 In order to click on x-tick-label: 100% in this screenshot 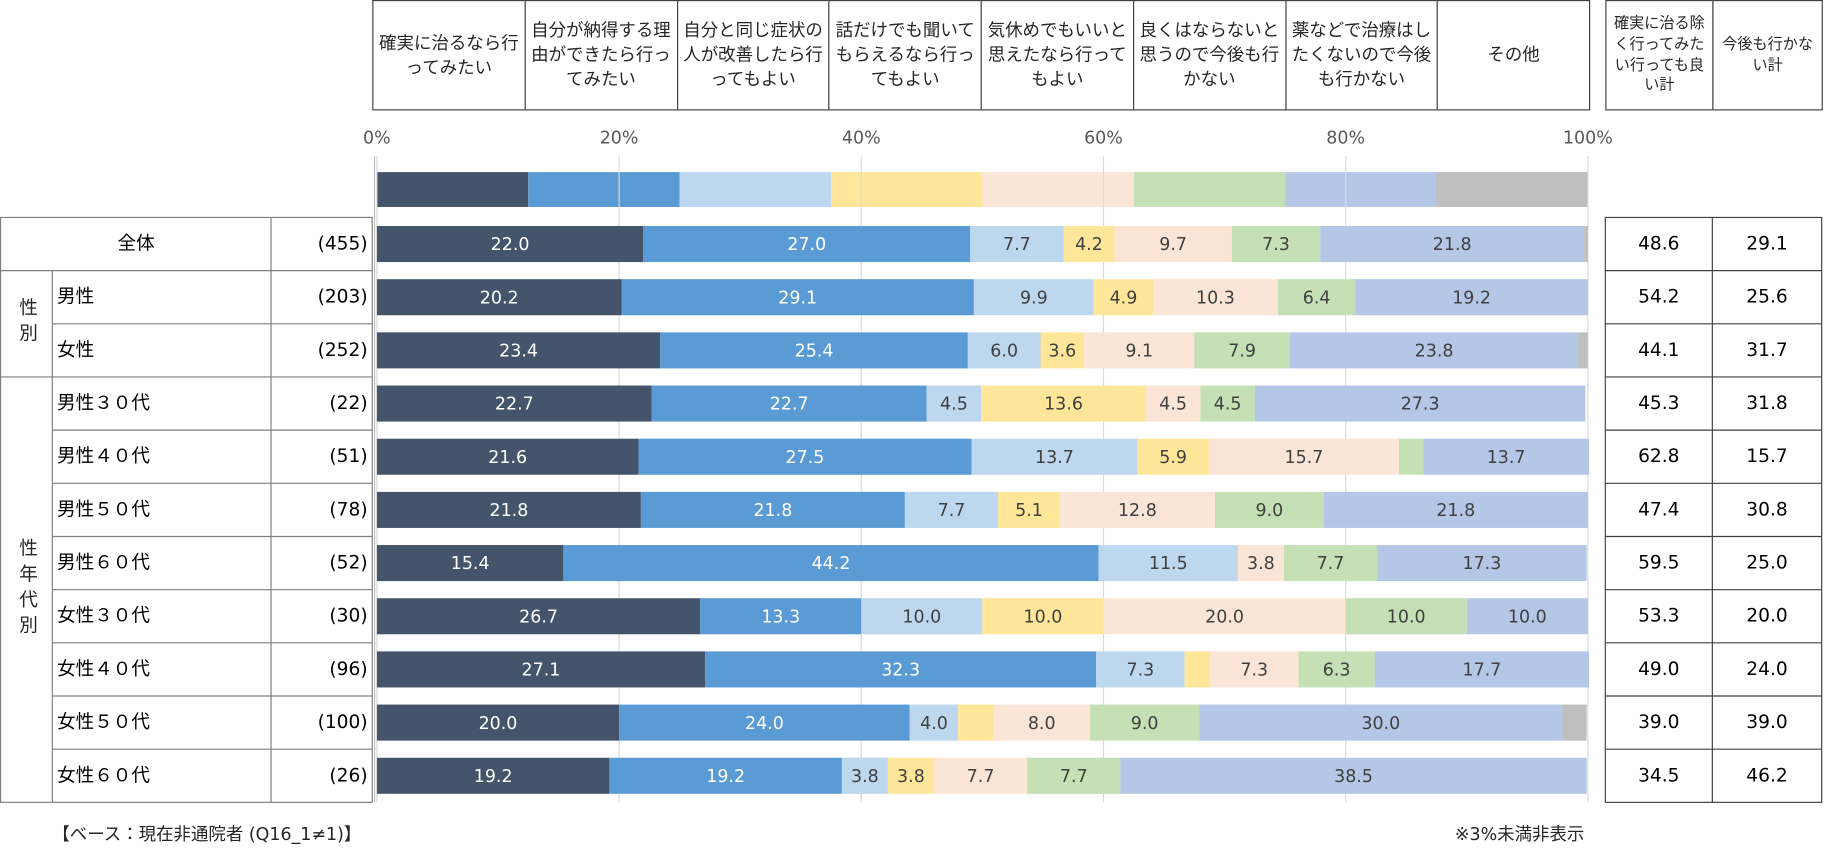, I will do `click(1588, 138)`.